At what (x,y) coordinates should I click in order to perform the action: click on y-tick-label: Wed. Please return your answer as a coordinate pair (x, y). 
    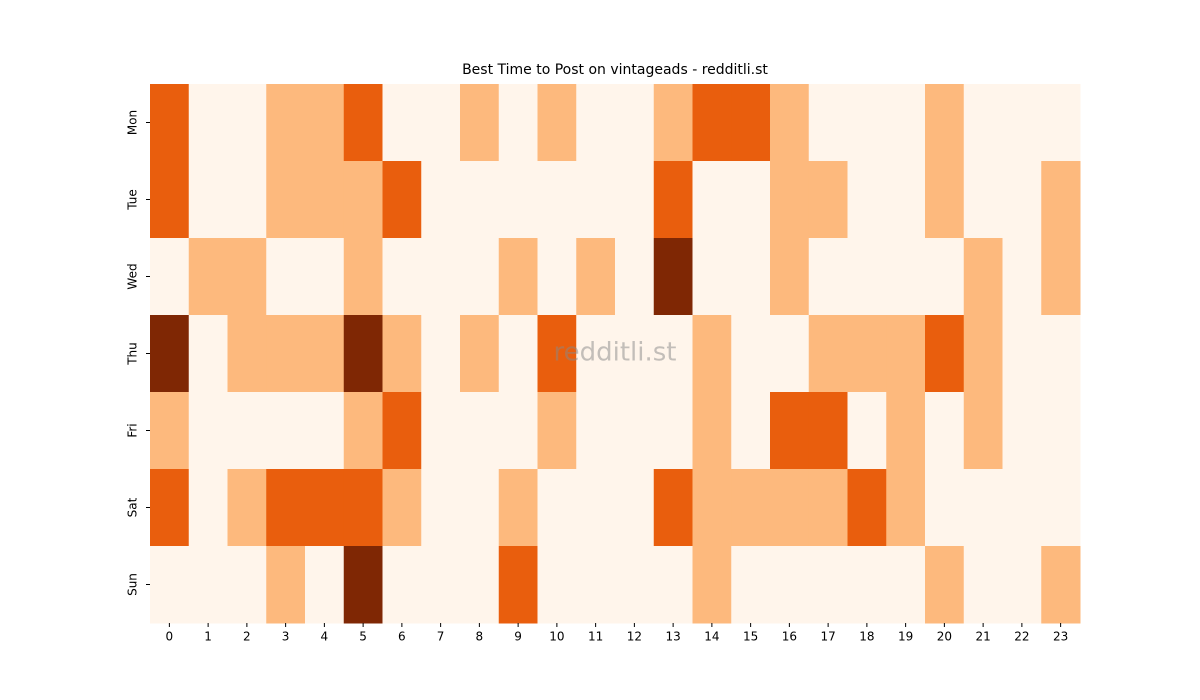
    Looking at the image, I should click on (133, 276).